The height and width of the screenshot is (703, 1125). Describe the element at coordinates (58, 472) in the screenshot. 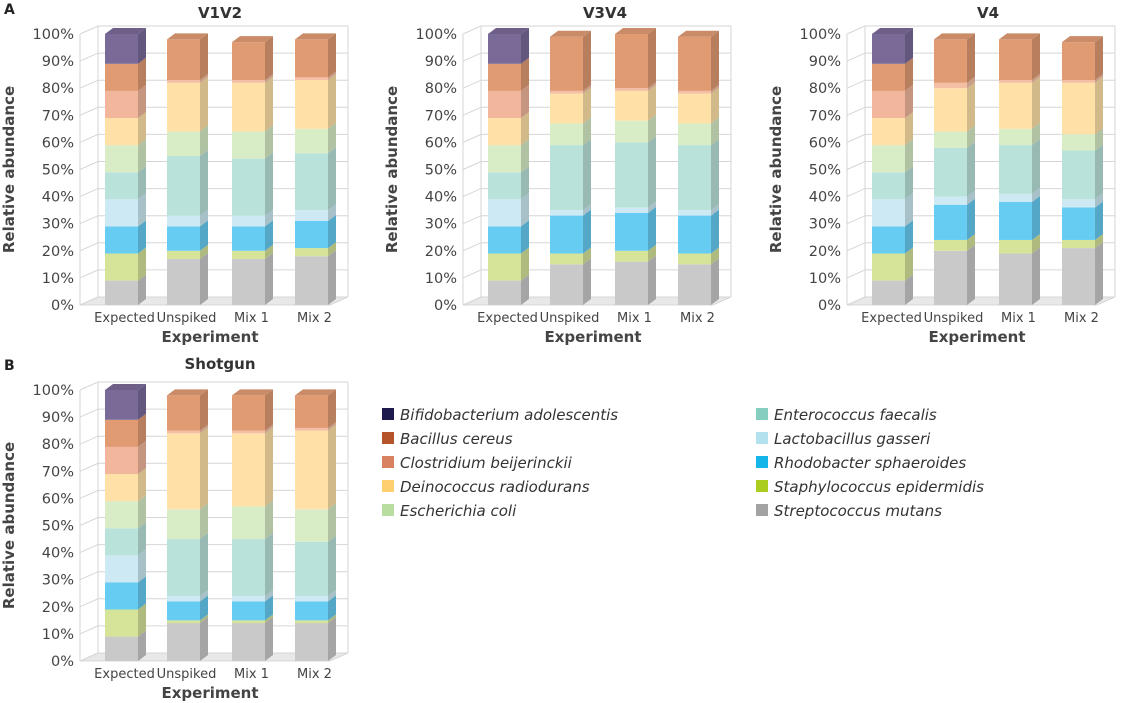

I see `y-tick-label: 70%` at that location.